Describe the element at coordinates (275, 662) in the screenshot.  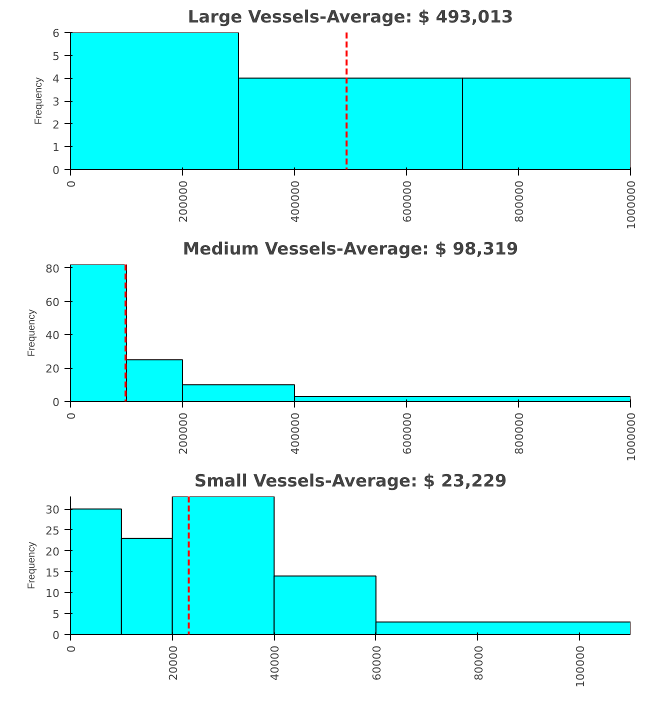
I see `x-tick-label: 40000` at that location.